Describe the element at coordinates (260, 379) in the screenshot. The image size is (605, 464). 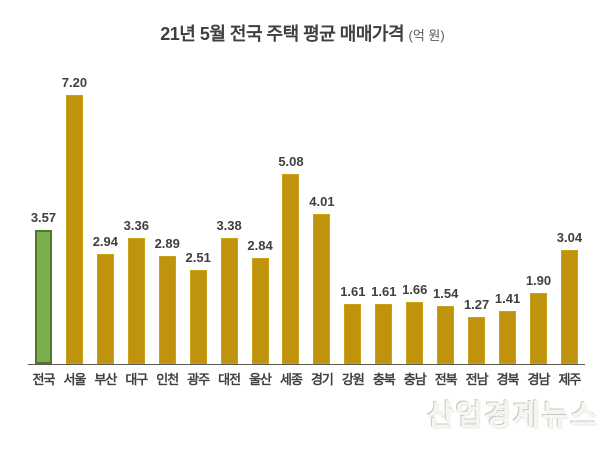
I see `category-label: 울산` at that location.